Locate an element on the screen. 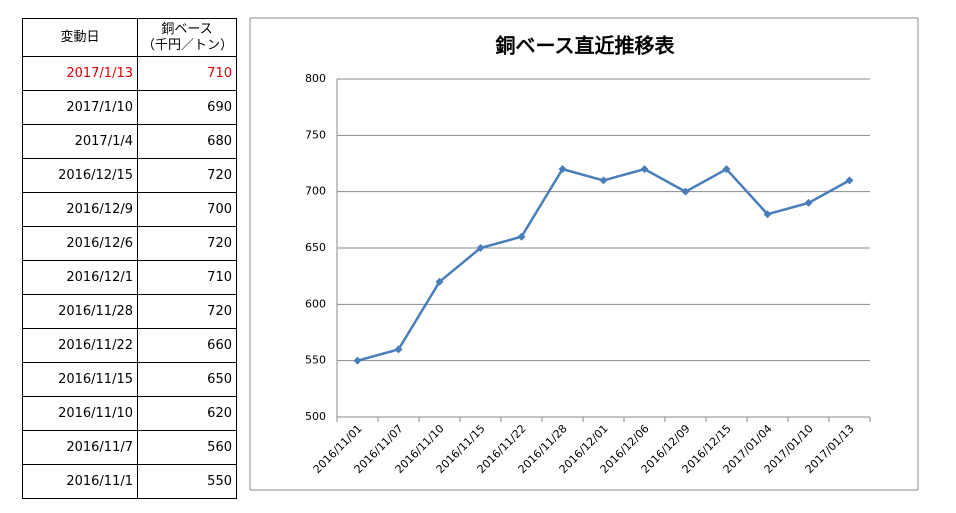  column-header-label: 銅ベース is located at coordinates (187, 29).